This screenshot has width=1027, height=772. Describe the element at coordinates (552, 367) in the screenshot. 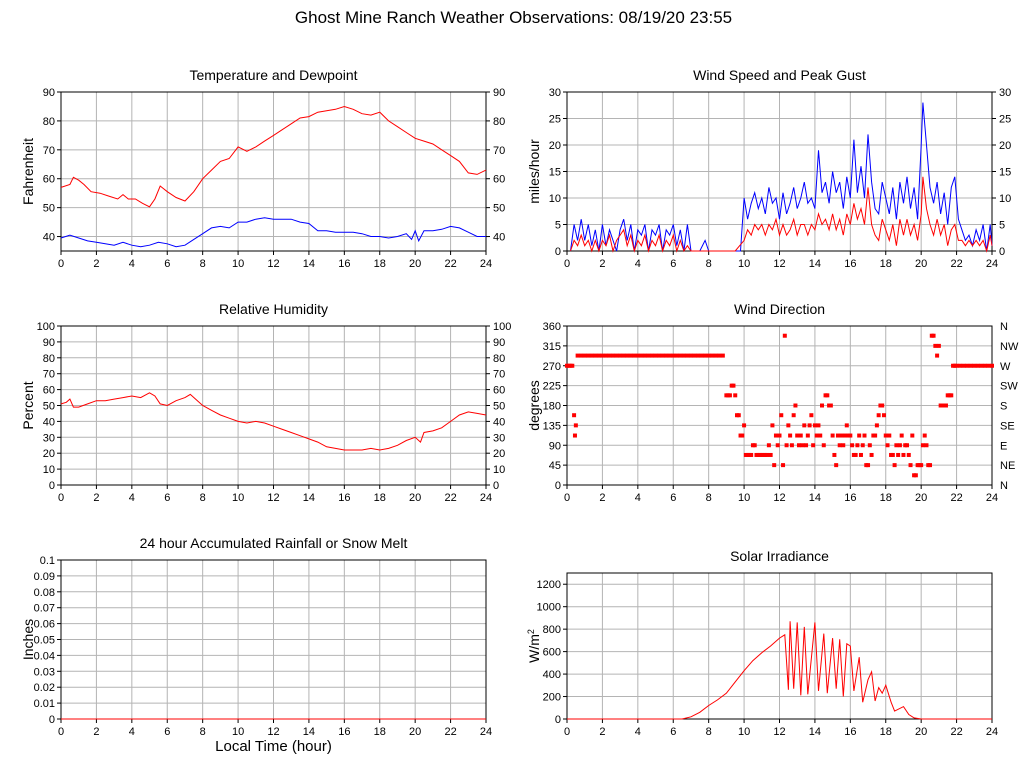

I see `y-tick-label: 270` at that location.